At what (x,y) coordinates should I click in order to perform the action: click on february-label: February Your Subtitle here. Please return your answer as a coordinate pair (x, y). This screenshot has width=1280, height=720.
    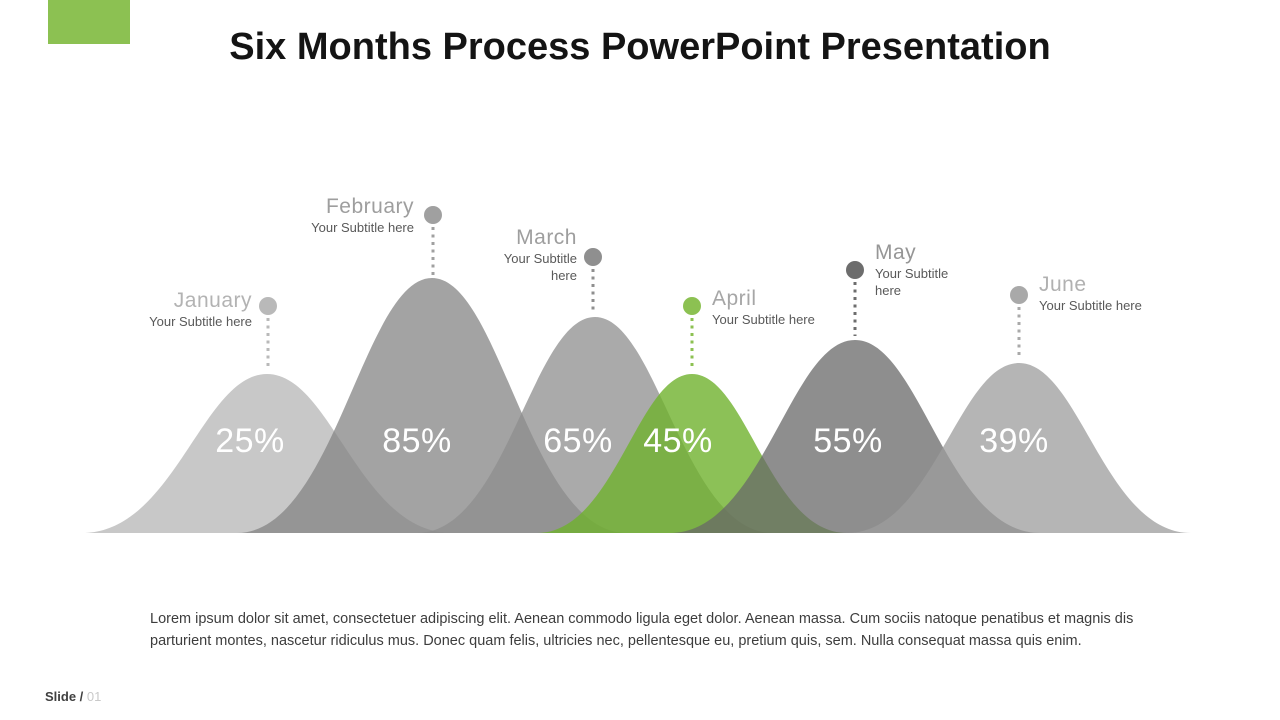
    Looking at the image, I should click on (362, 215).